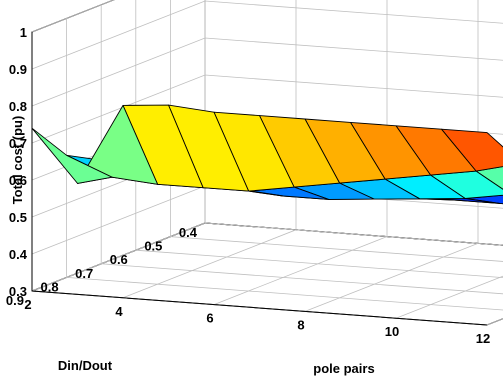 The image size is (503, 381). Describe the element at coordinates (85, 365) in the screenshot. I see `y-axis-label: Din/Dout` at that location.